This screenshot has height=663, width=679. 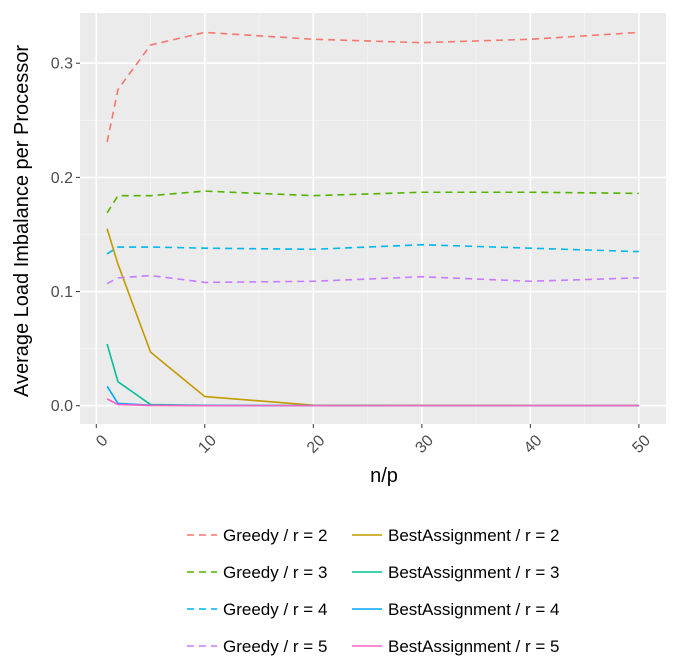 What do you see at coordinates (22, 221) in the screenshot?
I see `y-axis-title: Average Load Imbalance per Processor` at bounding box center [22, 221].